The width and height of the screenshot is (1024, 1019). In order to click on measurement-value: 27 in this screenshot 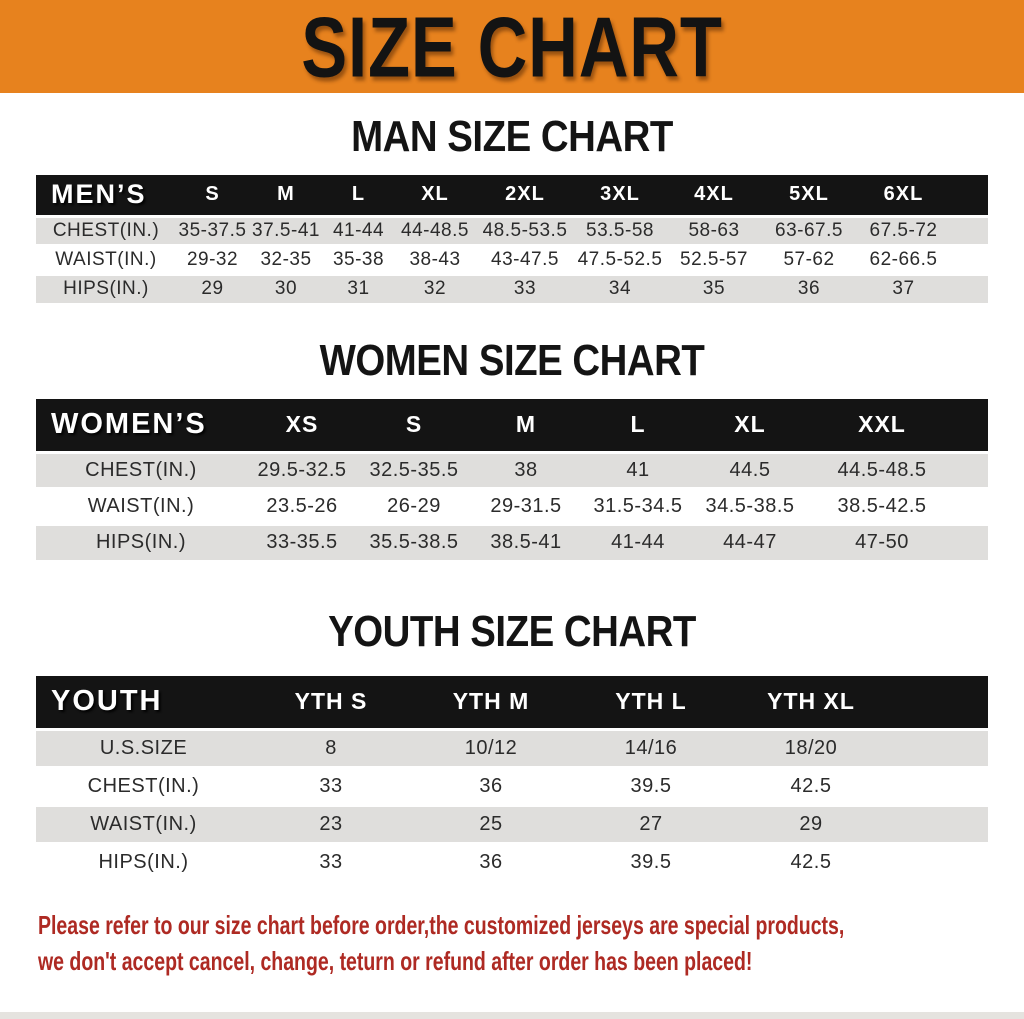, I will do `click(651, 823)`.